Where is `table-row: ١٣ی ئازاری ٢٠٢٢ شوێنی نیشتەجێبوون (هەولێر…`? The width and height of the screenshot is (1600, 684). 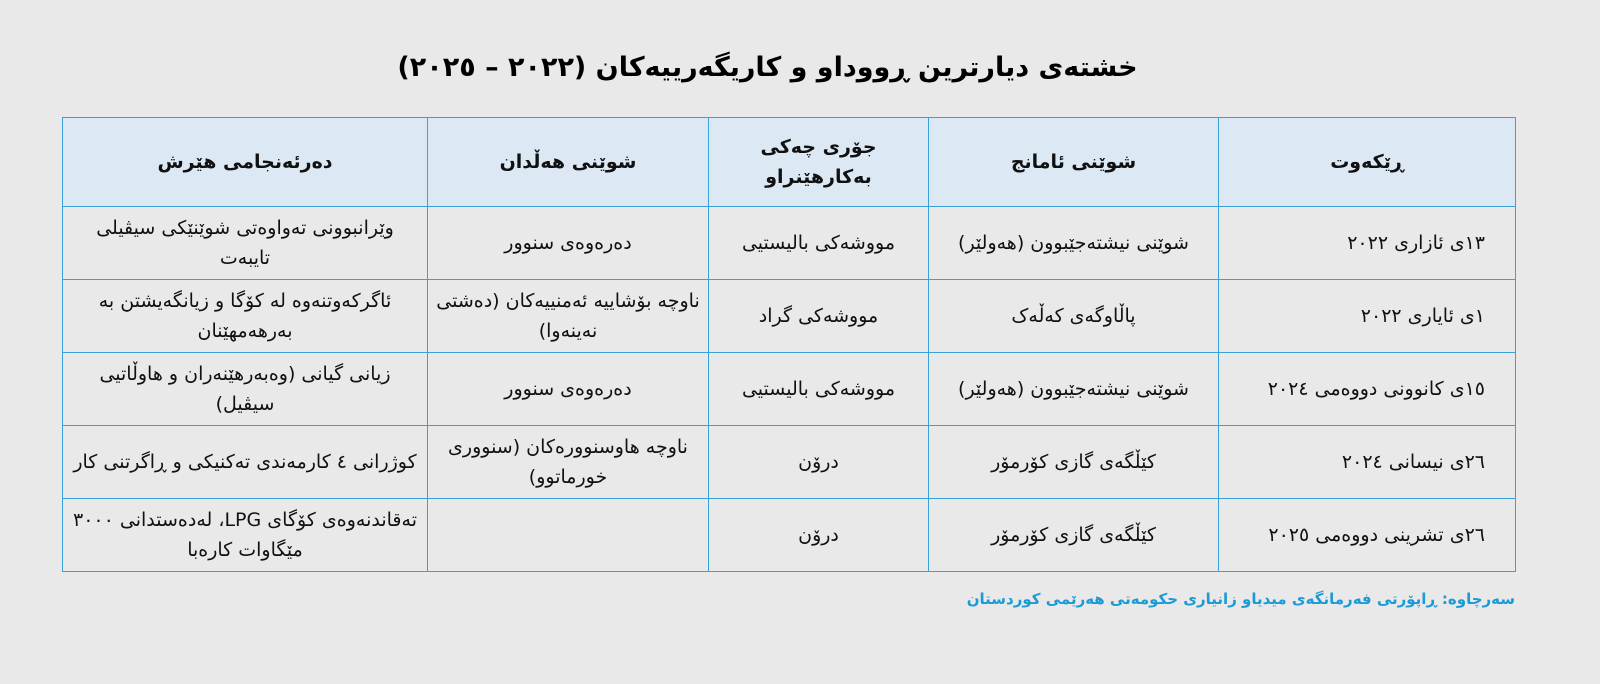 table-row: ١٣ی ئازاری ٢٠٢٢ شوێنی نیشتەجێبوون (هەولێر… is located at coordinates (789, 243).